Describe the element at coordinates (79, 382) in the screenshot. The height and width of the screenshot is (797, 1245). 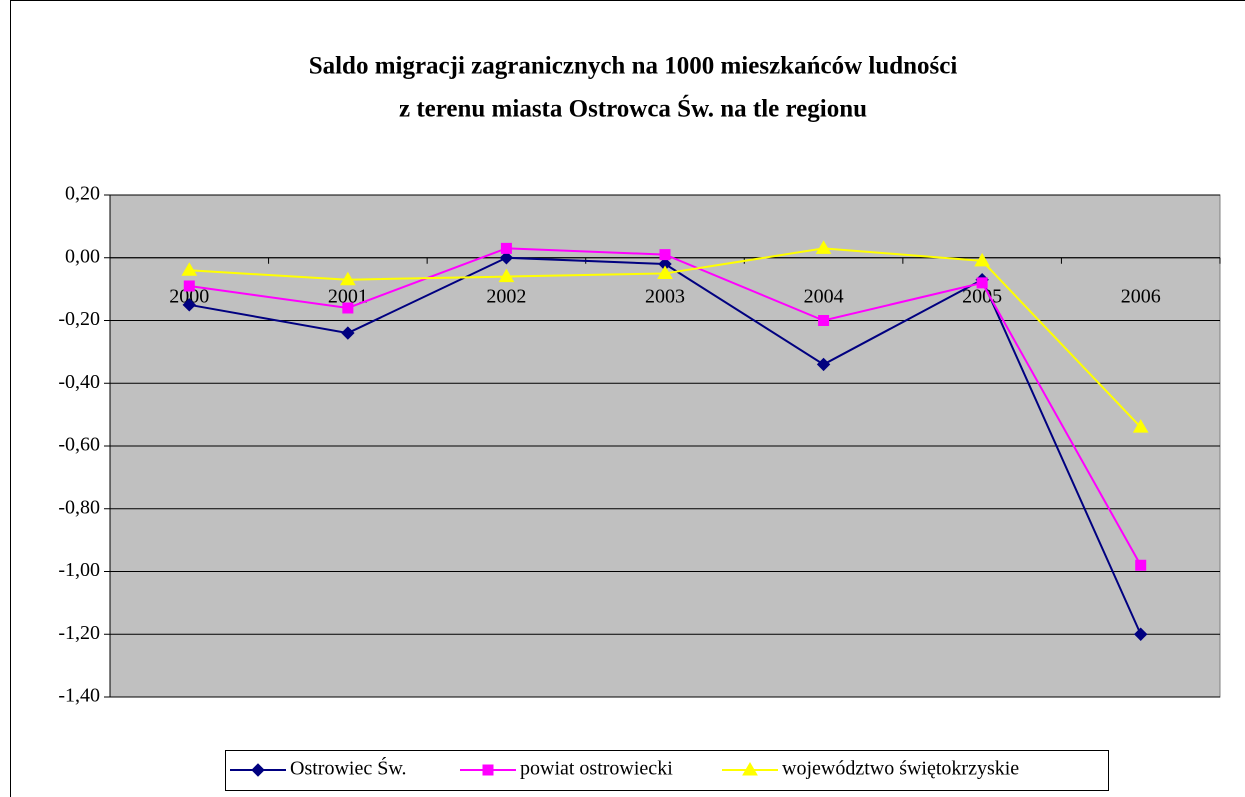
I see `y-tick-label: -0,40` at that location.